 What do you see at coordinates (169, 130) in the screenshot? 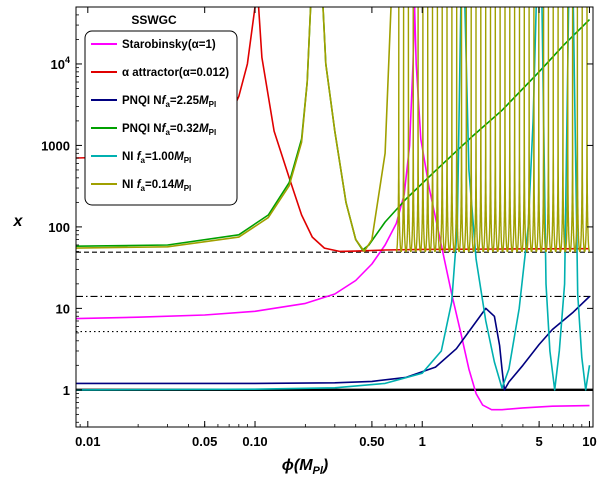
I see `legend-label: PNQI Nfa=0.32MPl` at bounding box center [169, 130].